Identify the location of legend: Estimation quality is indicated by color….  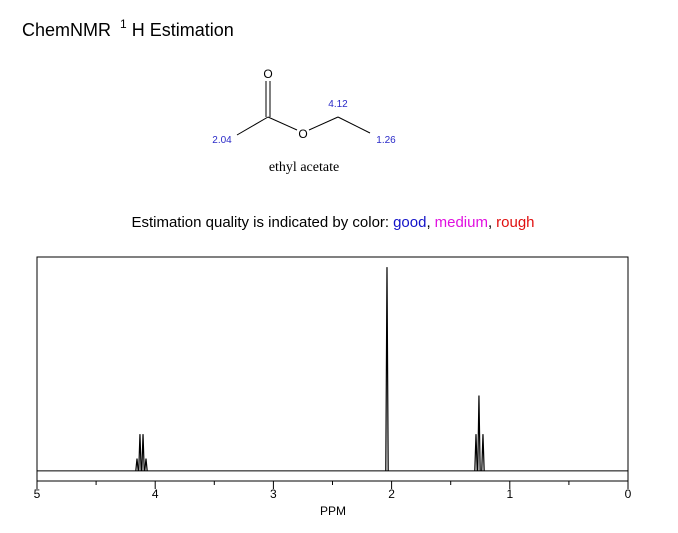
(332, 222).